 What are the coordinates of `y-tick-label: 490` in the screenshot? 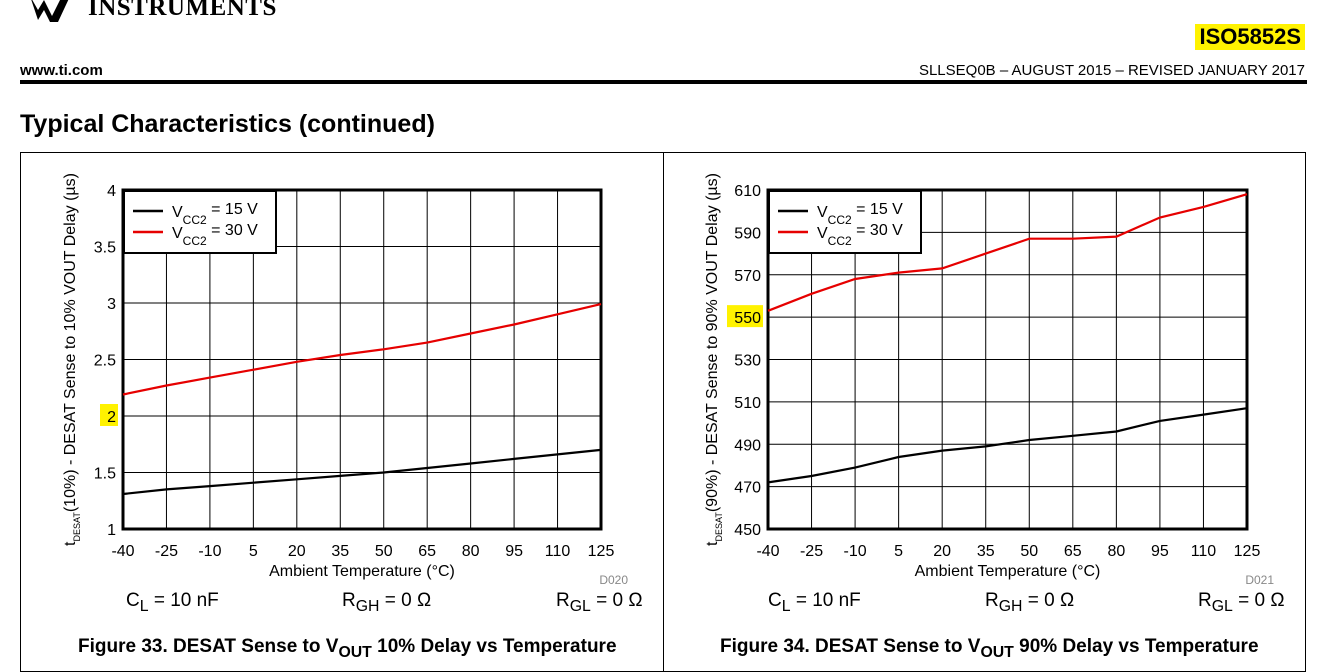 It's located at (747, 445).